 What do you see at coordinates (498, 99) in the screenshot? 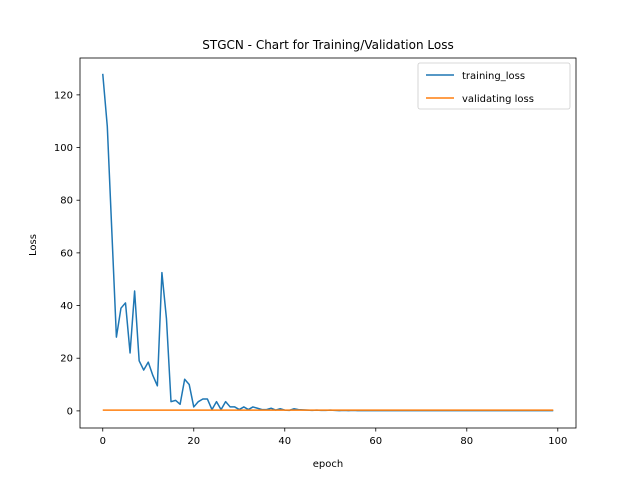
I see `legend-label-validating-loss: validating loss` at bounding box center [498, 99].